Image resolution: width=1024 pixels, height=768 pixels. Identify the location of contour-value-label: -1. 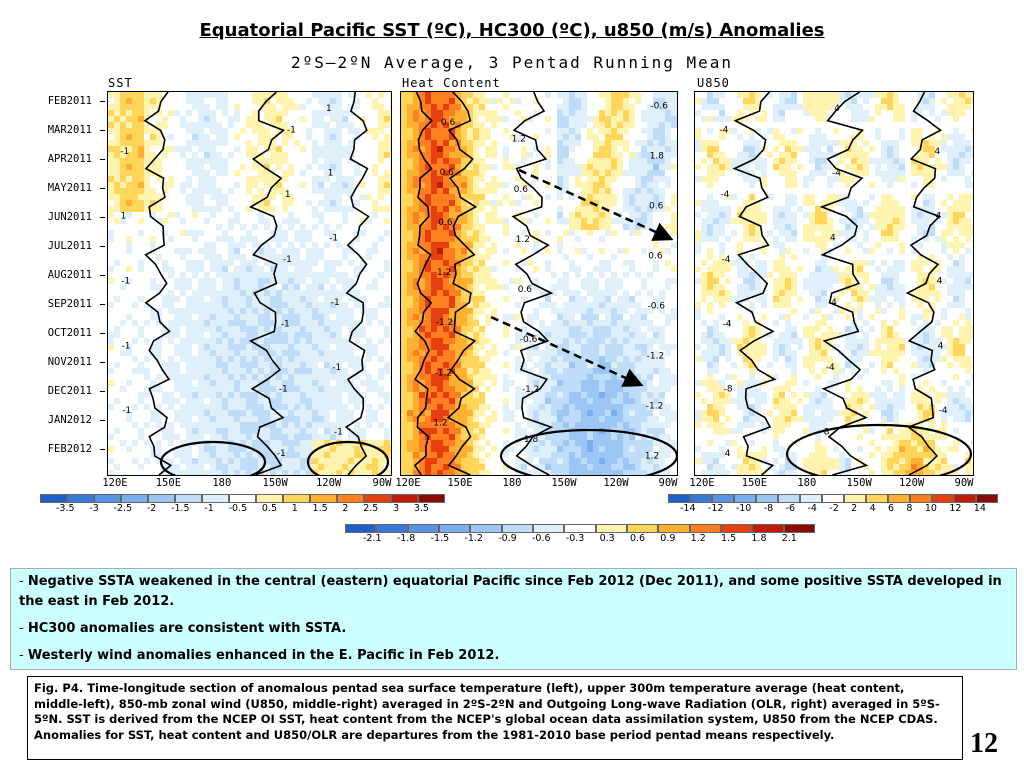
(333, 238).